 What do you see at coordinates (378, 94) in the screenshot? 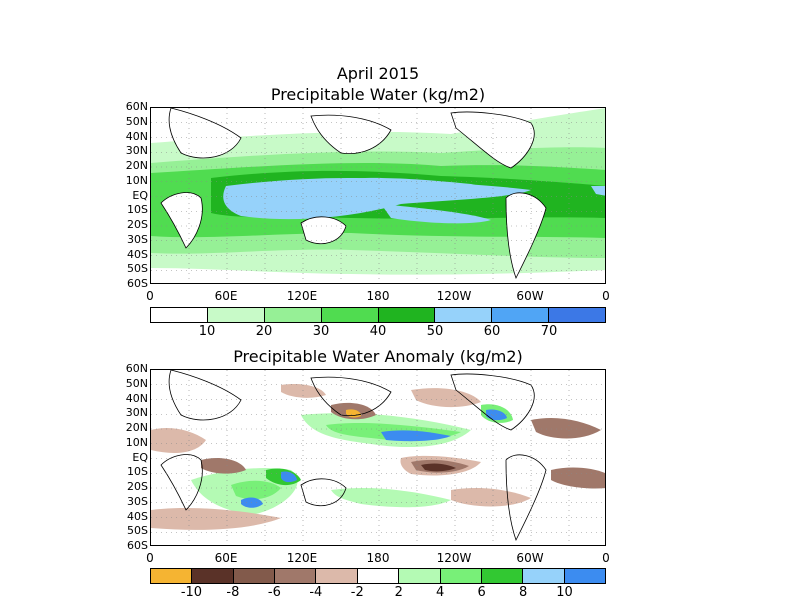
I see `map-title-variable: Precipitable Water (kg/m2)` at bounding box center [378, 94].